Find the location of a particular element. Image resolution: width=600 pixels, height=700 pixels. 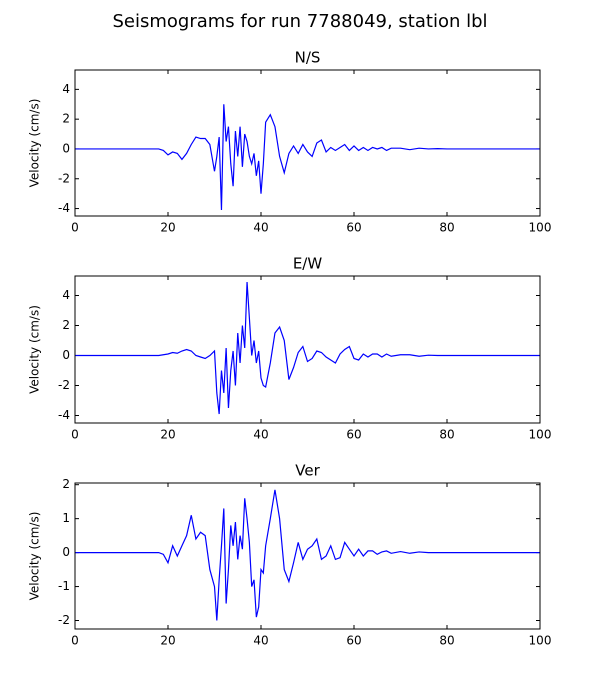

figure-title: Seismograms for run 7788049, station lbl is located at coordinates (299, 21).